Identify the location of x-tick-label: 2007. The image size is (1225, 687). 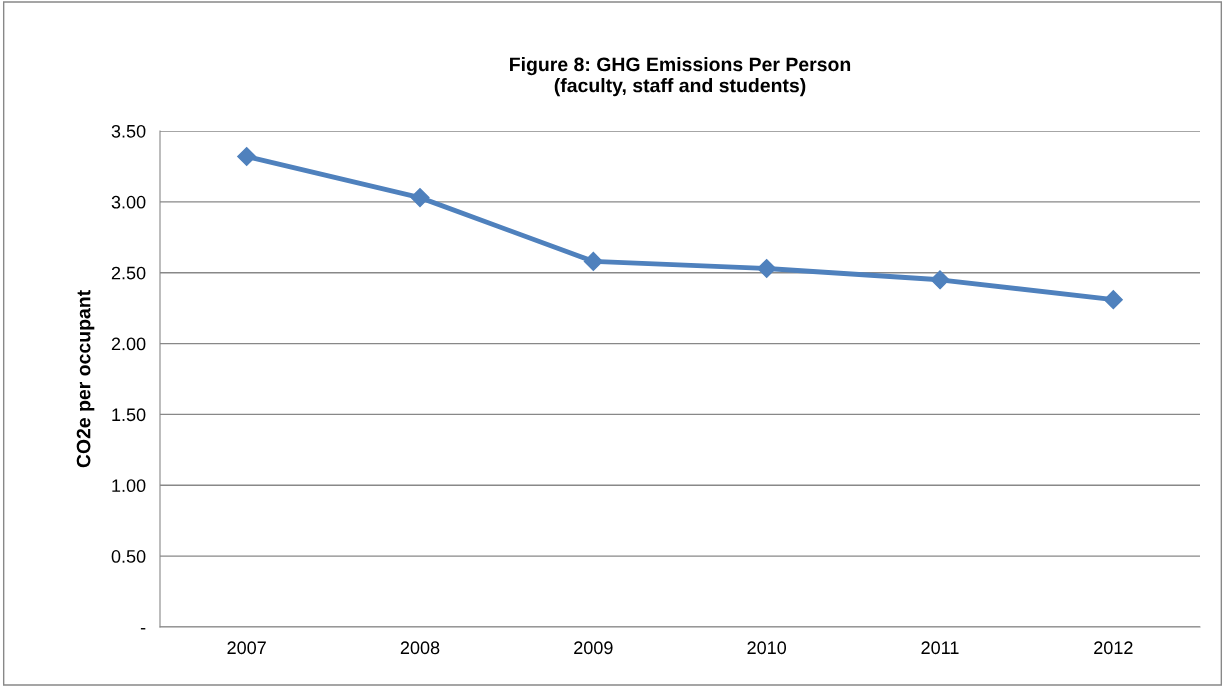
(246, 648).